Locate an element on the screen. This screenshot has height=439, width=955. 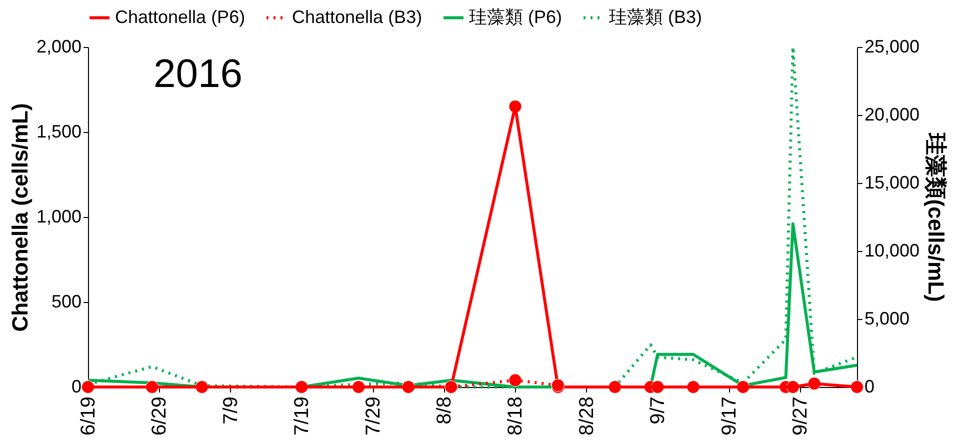
y2-tick-label: 10,000 is located at coordinates (892, 250).